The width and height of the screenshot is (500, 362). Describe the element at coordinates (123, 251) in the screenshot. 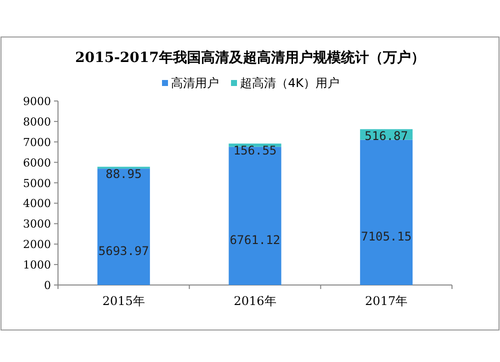

I see `data-label: 5693.97` at that location.